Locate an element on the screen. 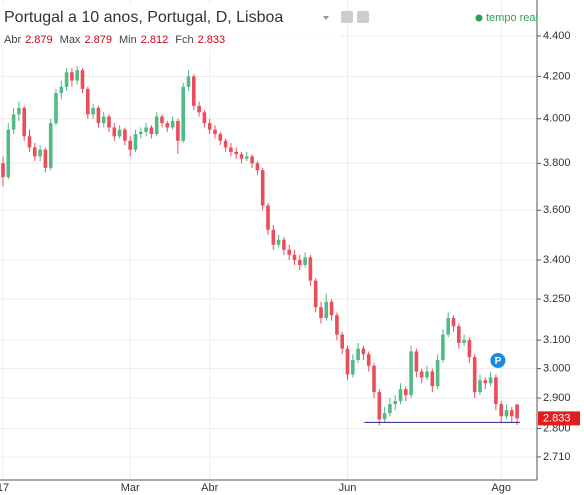 The height and width of the screenshot is (495, 584). last-price-label: 2.833 is located at coordinates (557, 418).